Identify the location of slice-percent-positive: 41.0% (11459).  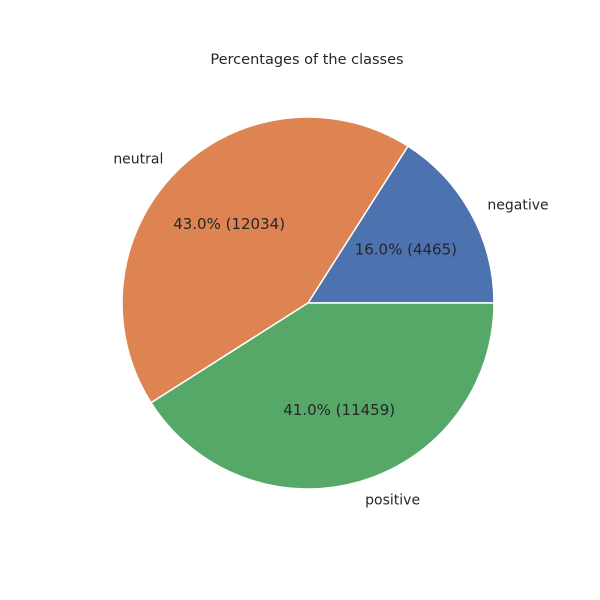
(339, 410).